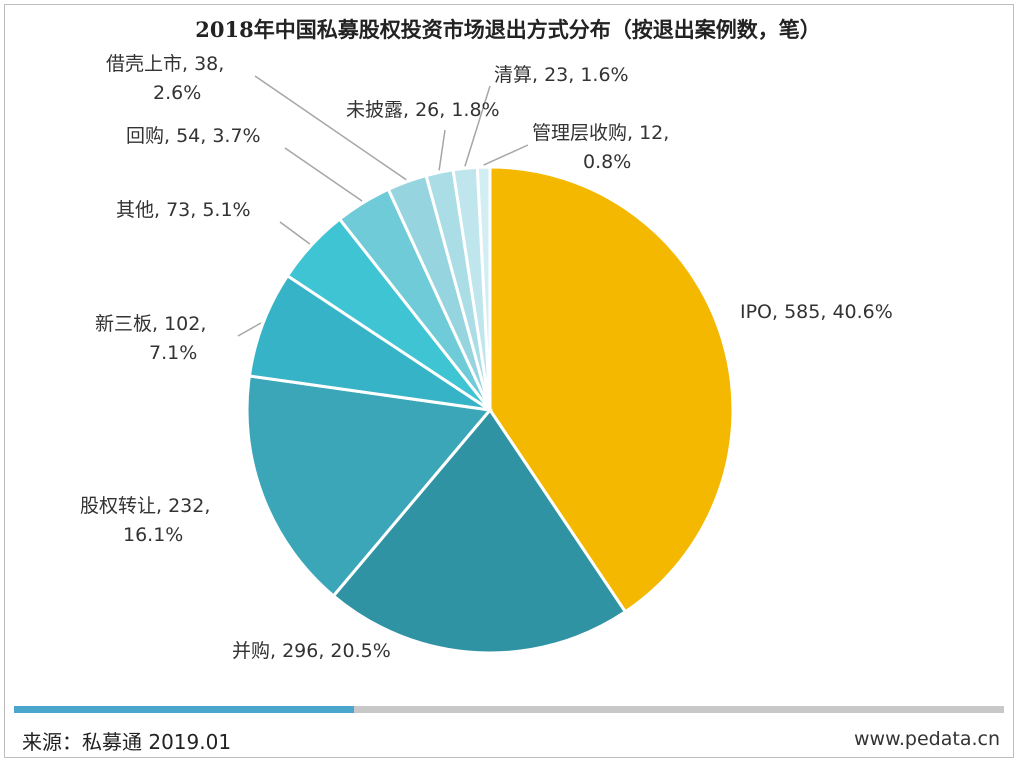 The image size is (1020, 764). What do you see at coordinates (561, 75) in the screenshot?
I see `slice-label: 清算, 23, 1.6%` at bounding box center [561, 75].